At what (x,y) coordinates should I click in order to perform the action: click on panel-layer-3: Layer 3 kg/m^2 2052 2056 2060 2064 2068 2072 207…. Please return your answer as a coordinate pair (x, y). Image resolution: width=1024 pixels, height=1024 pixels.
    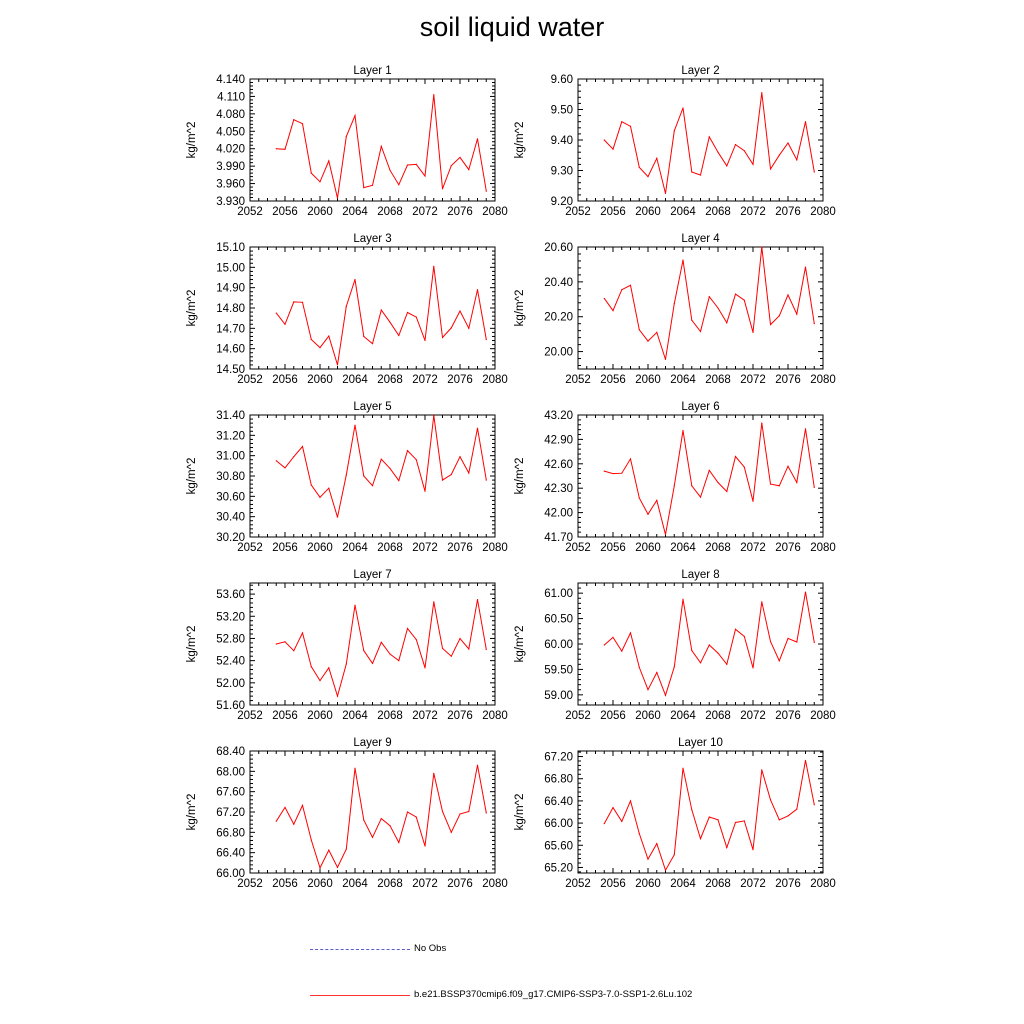
    Looking at the image, I should click on (347, 309).